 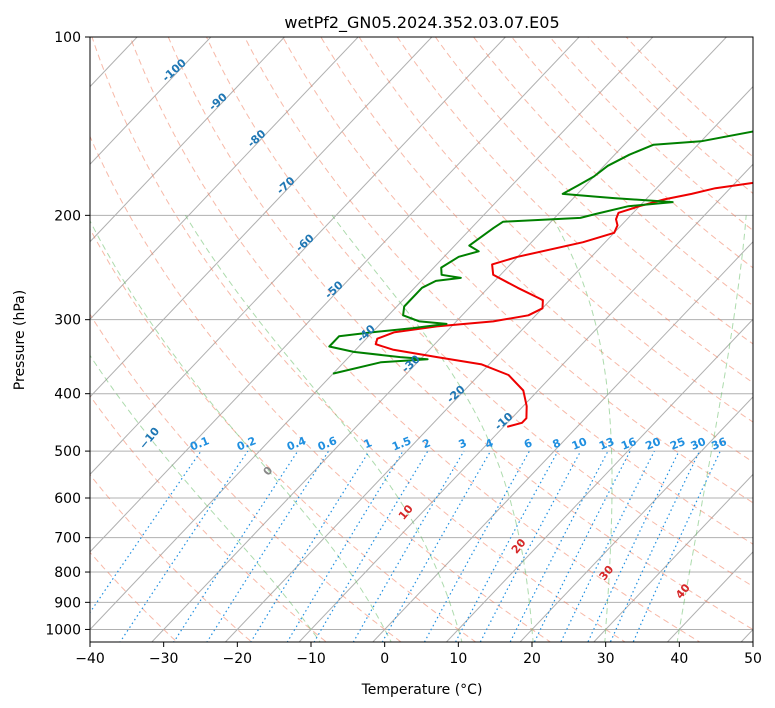 What do you see at coordinates (63, 630) in the screenshot?
I see `y-tick-label: 1000` at bounding box center [63, 630].